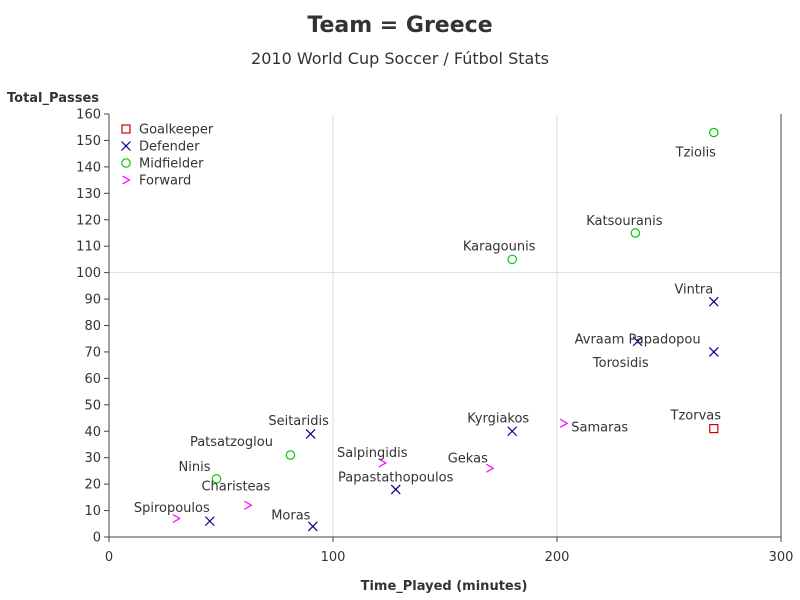  I want to click on y-tick-label: 20, so click(92, 485).